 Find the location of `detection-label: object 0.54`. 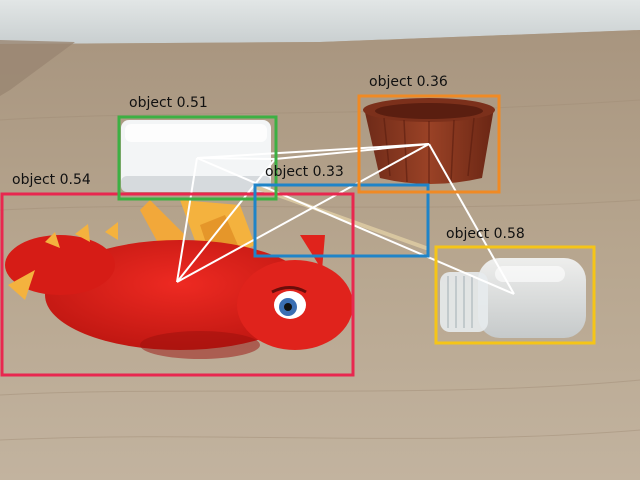

detection-label: object 0.54 is located at coordinates (51, 180).